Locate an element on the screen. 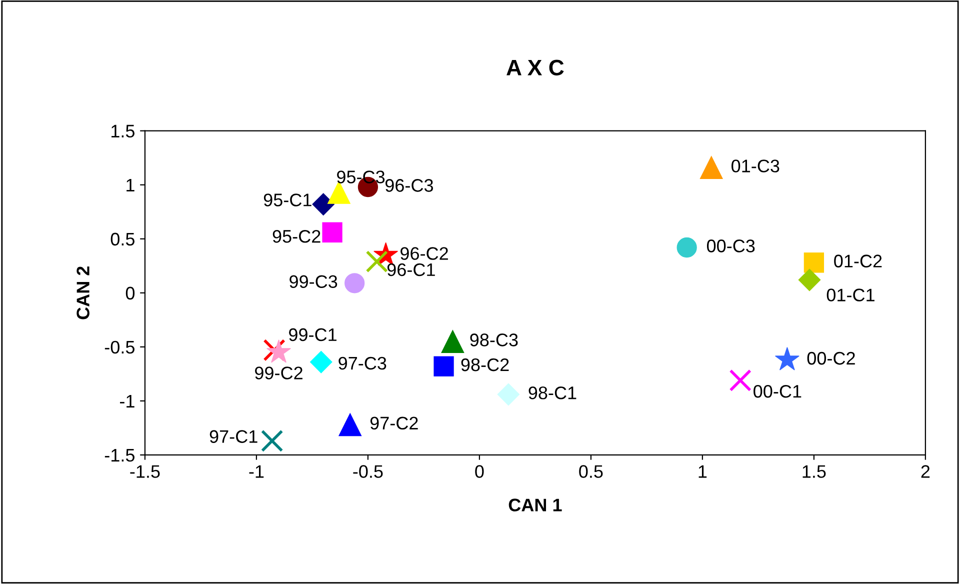 The height and width of the screenshot is (584, 960). y-tick-label: -0.5 is located at coordinates (119, 347).